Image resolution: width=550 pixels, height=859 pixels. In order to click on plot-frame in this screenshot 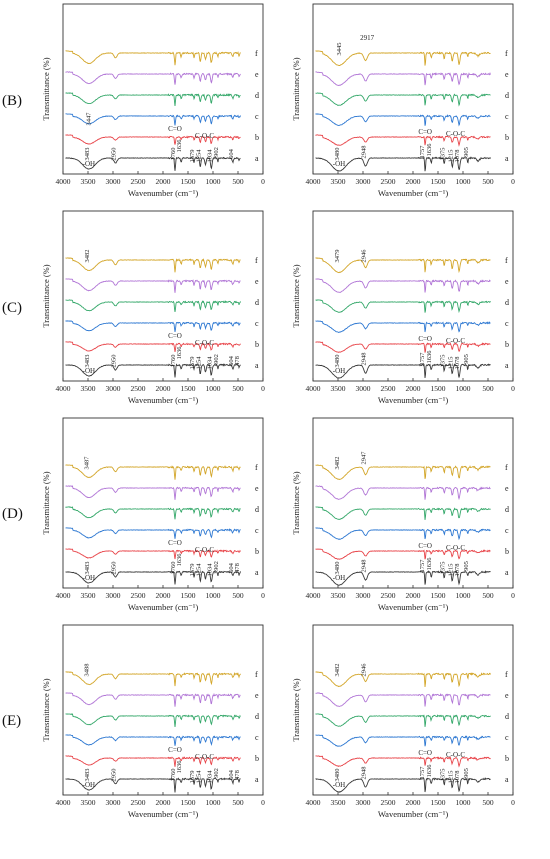, I will do `click(163, 710)`.